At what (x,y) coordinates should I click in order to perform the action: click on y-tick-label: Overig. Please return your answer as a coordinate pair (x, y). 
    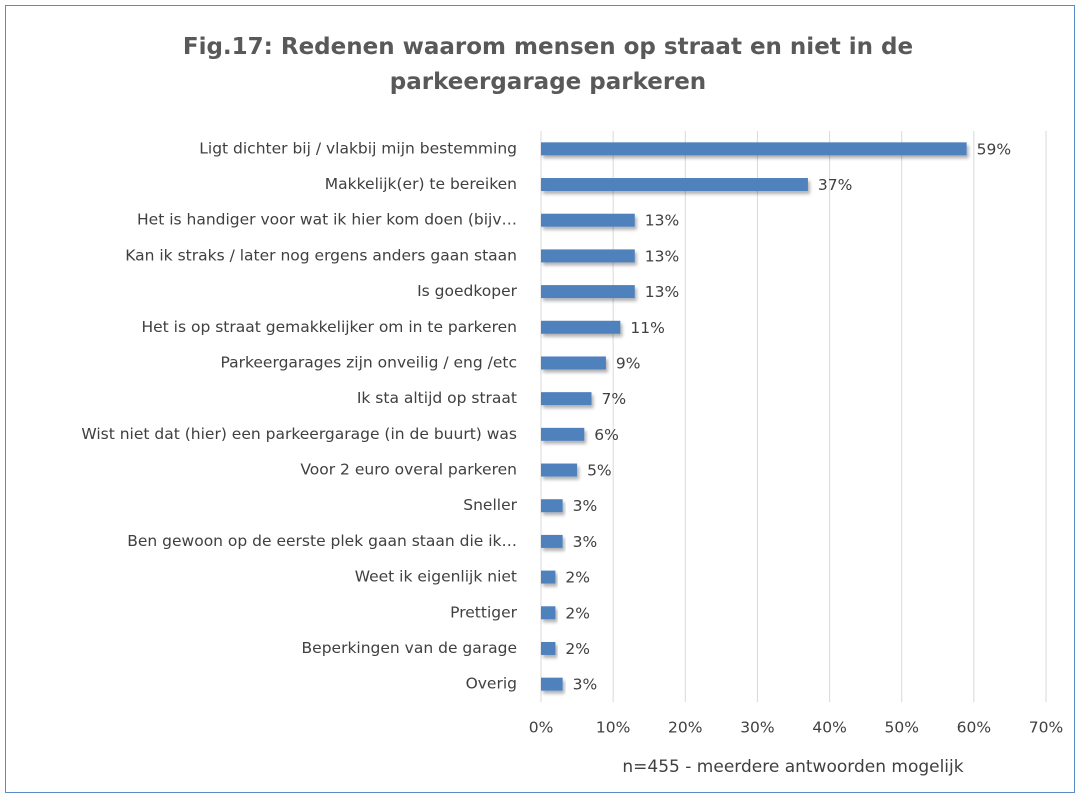
    Looking at the image, I should click on (491, 684).